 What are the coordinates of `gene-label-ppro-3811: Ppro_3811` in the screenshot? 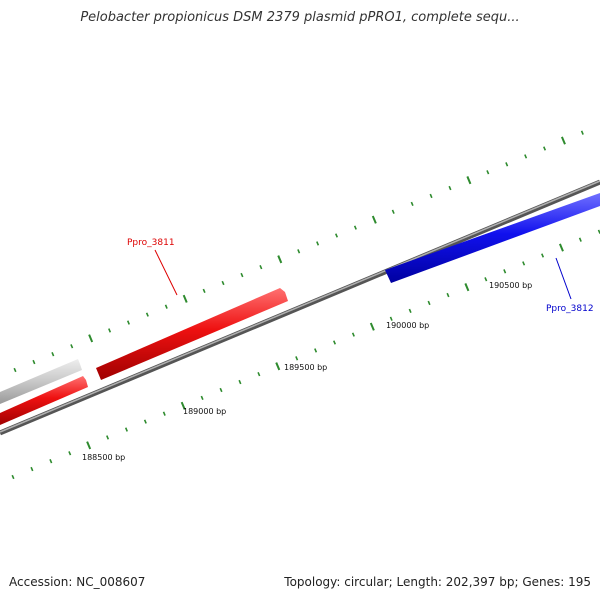 It's located at (151, 243).